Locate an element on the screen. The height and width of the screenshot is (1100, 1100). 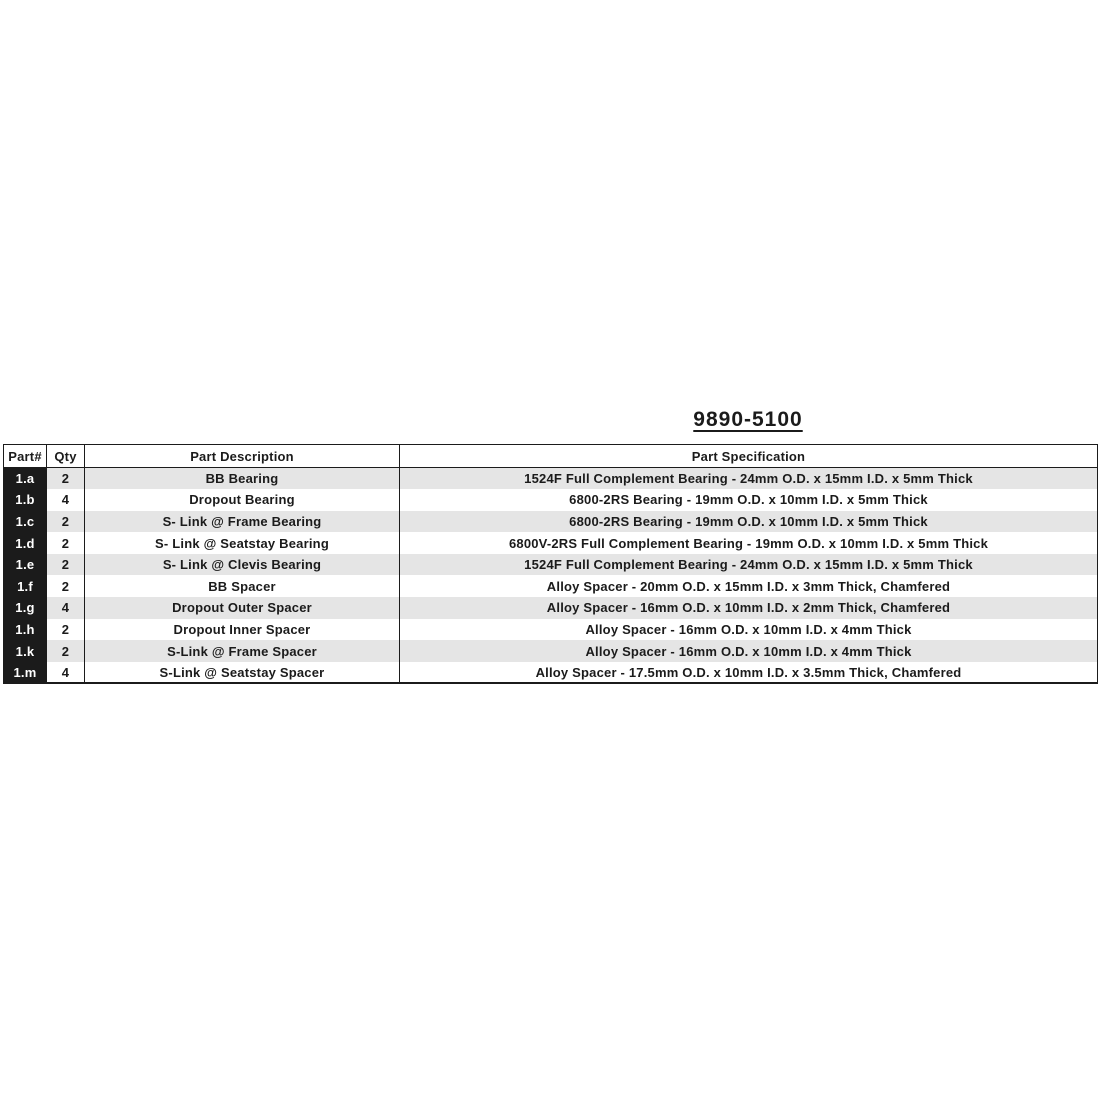
cell-description: Dropout Outer Spacer is located at coordinates (242, 608).